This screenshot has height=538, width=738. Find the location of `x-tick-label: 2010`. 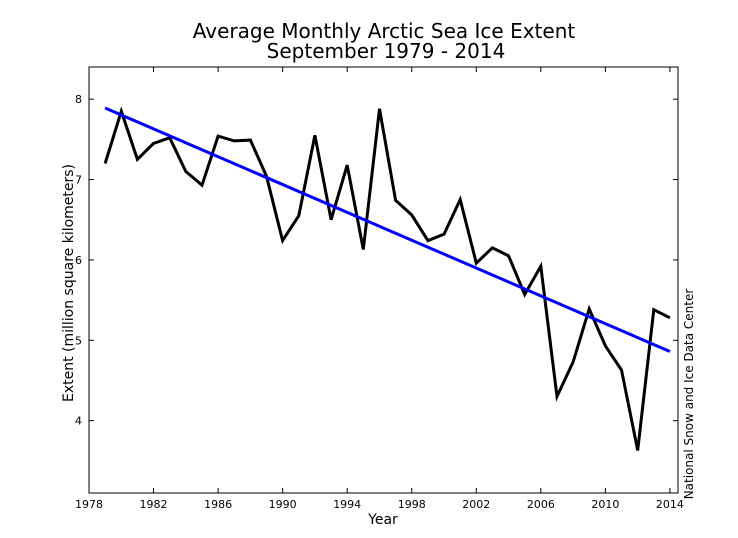

x-tick-label: 2010 is located at coordinates (605, 504).